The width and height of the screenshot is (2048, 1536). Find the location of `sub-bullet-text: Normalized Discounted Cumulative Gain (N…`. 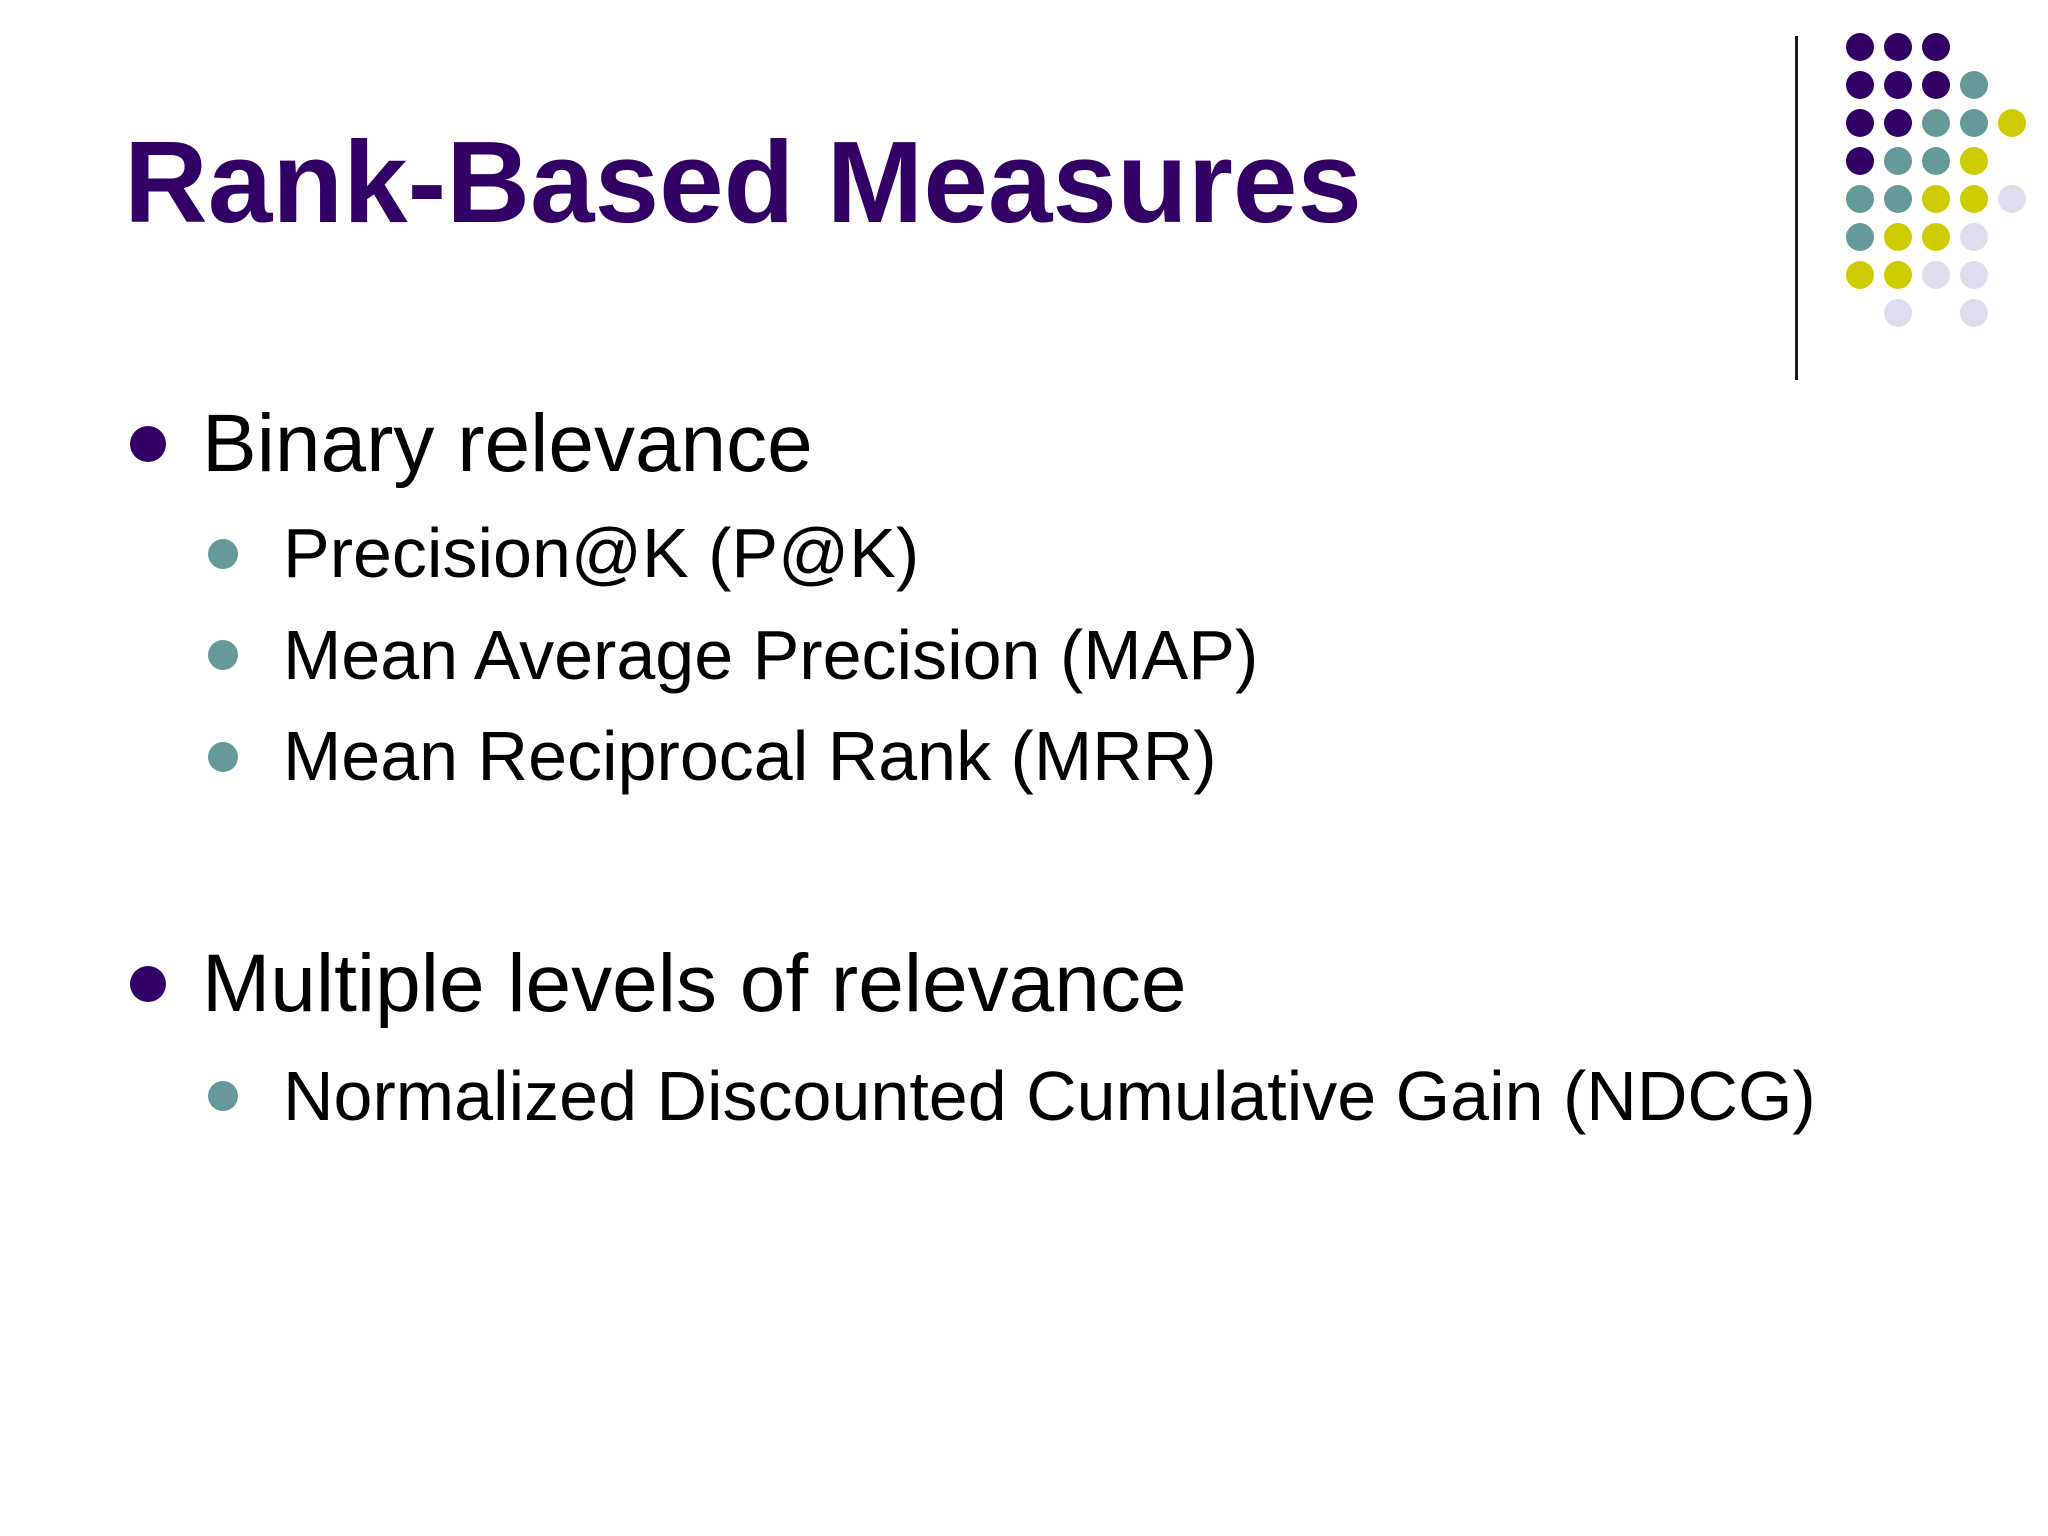

sub-bullet-text: Normalized Discounted Cumulative Gain (N… is located at coordinates (1049, 1096).